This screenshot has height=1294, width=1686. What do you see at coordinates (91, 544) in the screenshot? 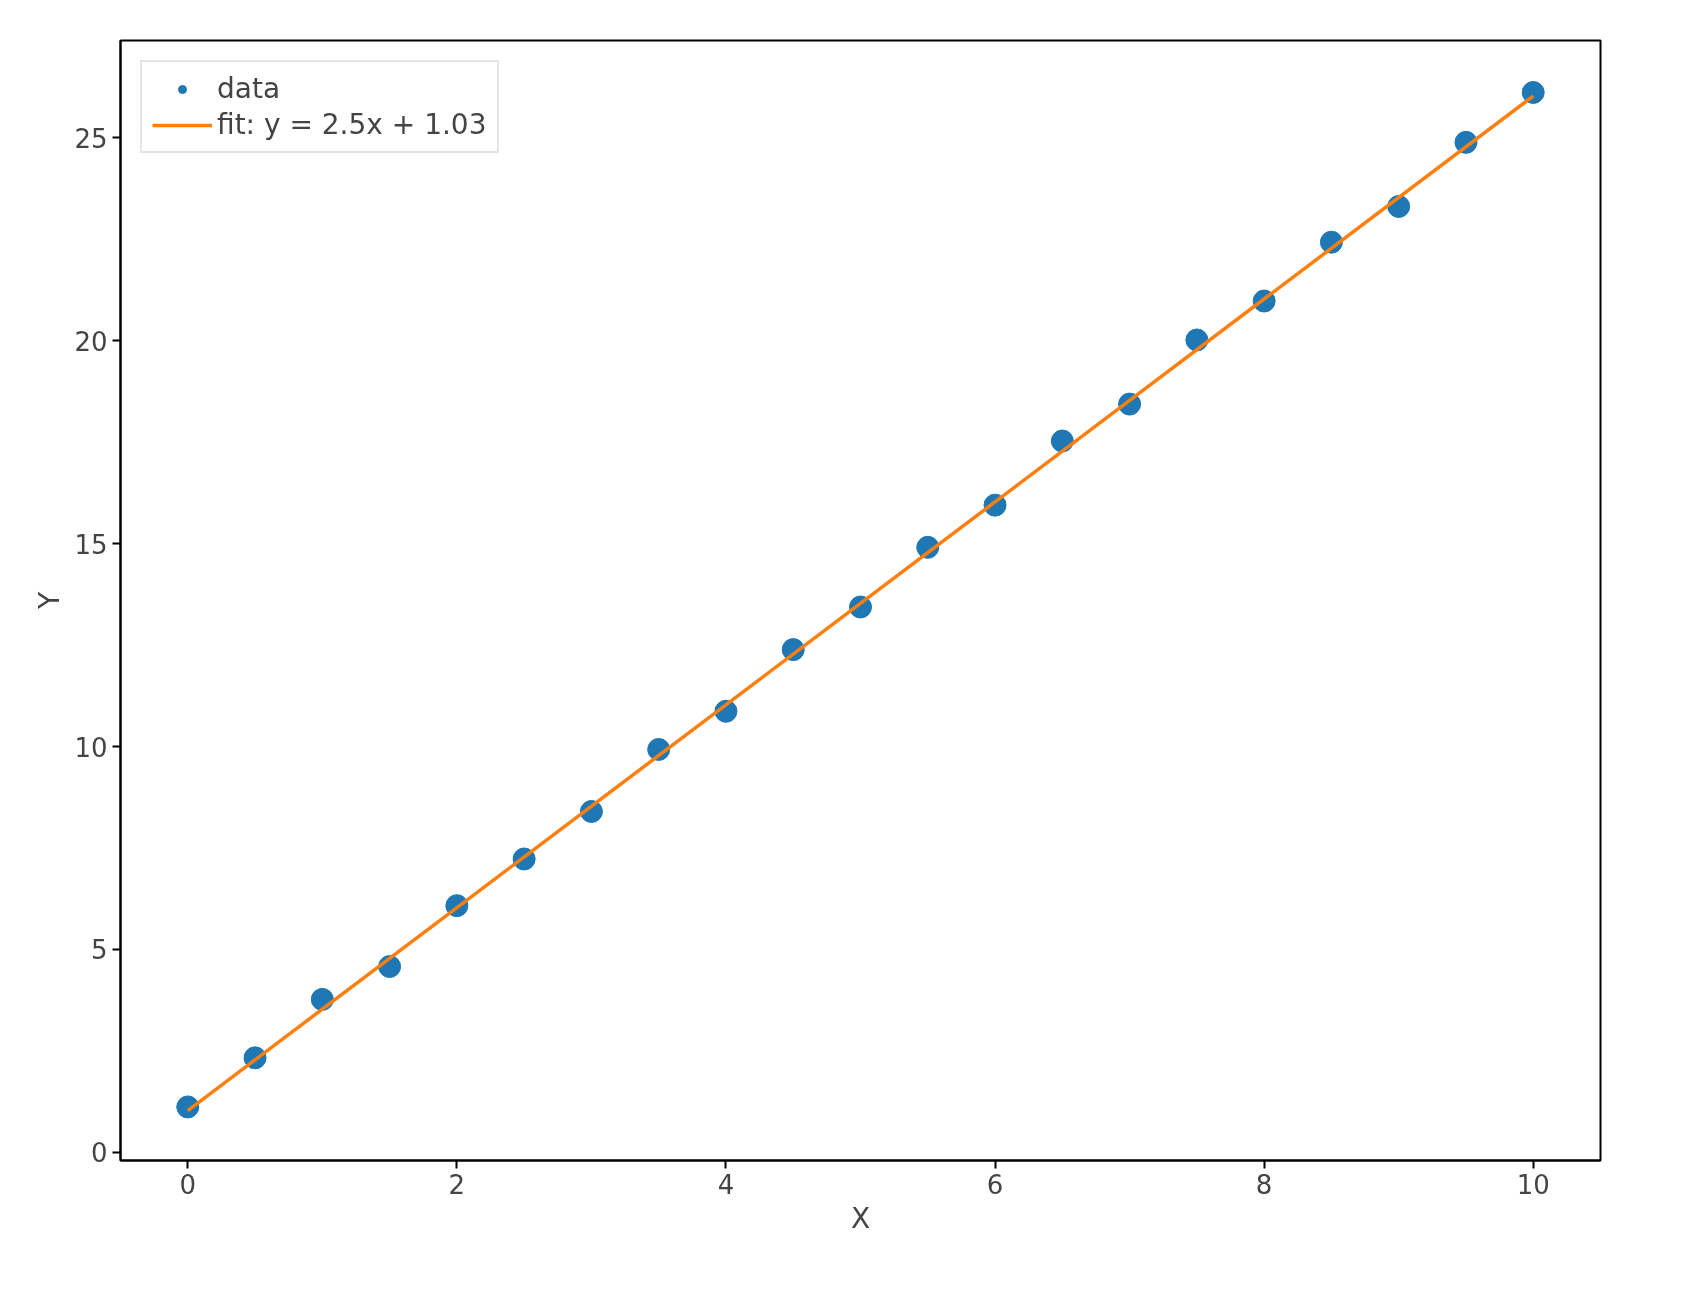
I see `y-tick-label: 15` at bounding box center [91, 544].